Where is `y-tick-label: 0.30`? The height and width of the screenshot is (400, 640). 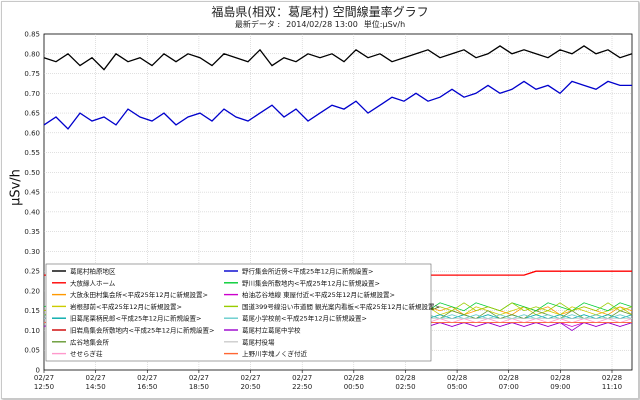 y-tick-label: 0.30 is located at coordinates (32, 252).